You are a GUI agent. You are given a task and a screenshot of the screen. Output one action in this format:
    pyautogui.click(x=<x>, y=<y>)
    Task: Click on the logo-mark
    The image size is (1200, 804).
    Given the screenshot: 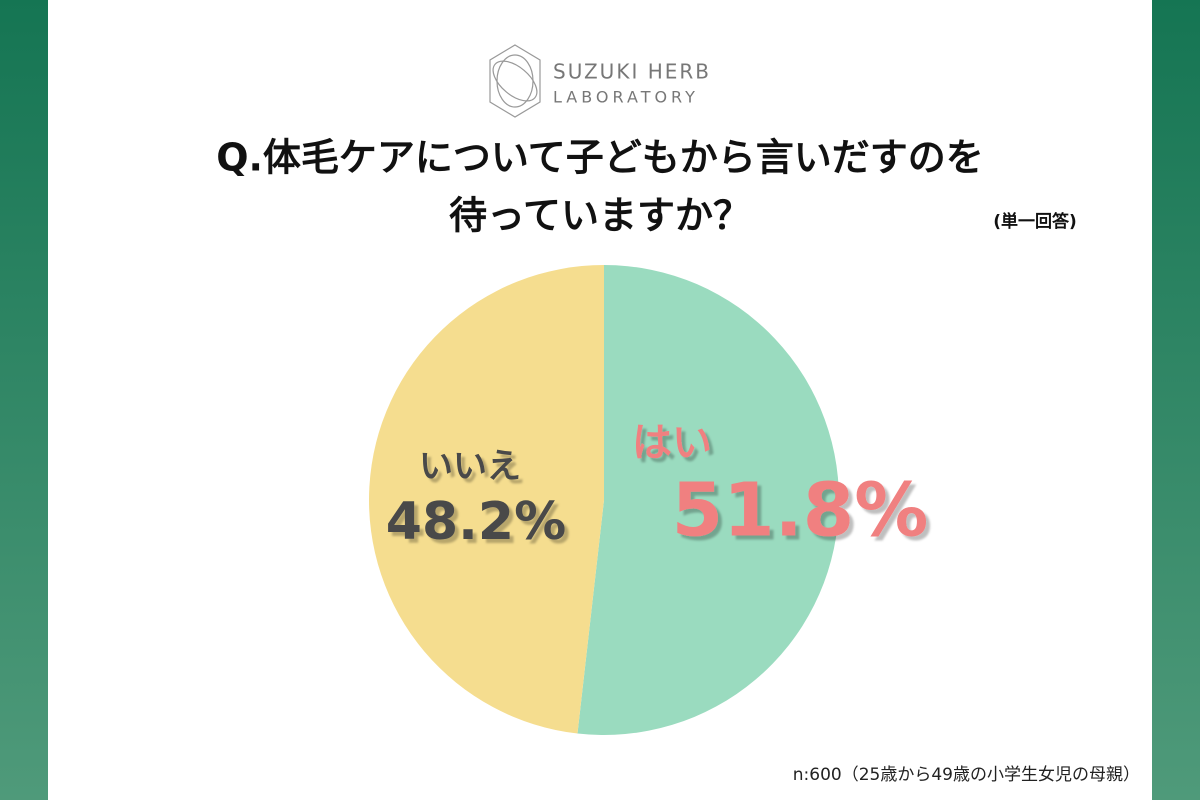 What is the action you would take?
    pyautogui.click(x=515, y=81)
    